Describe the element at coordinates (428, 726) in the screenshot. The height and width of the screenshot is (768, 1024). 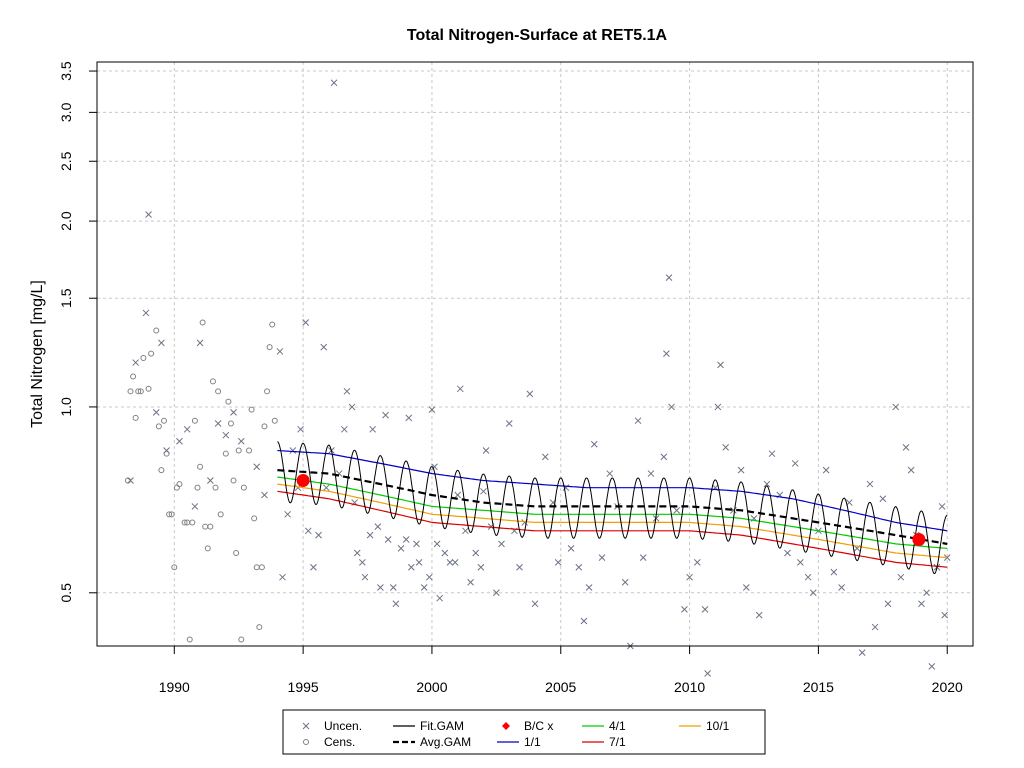
I see `legend-item: Fit.GAM` at that location.